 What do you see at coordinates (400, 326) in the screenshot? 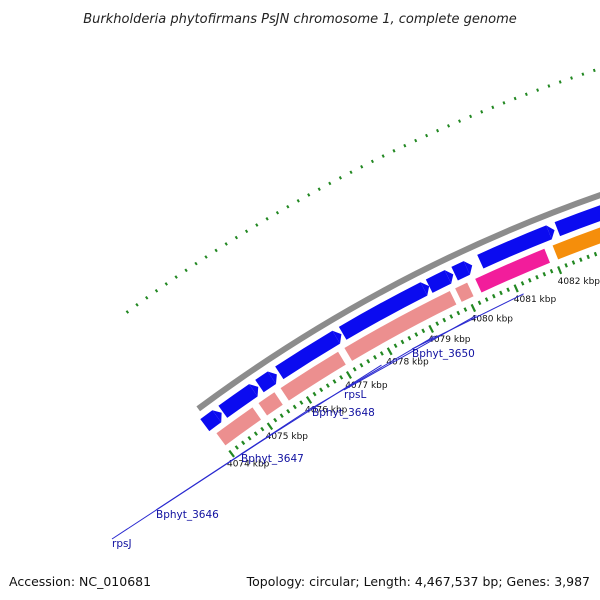
I see `reverse-gene-d` at bounding box center [400, 326].